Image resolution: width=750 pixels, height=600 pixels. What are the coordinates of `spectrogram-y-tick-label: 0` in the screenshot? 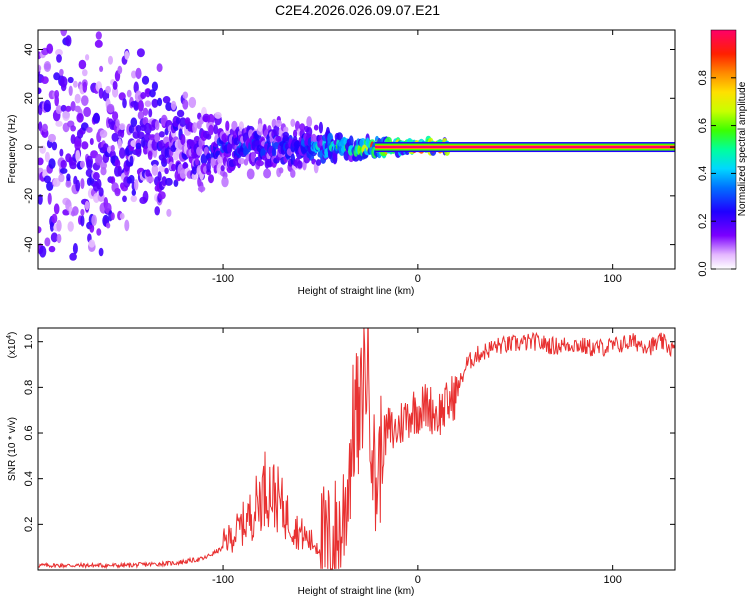 It's located at (29, 147).